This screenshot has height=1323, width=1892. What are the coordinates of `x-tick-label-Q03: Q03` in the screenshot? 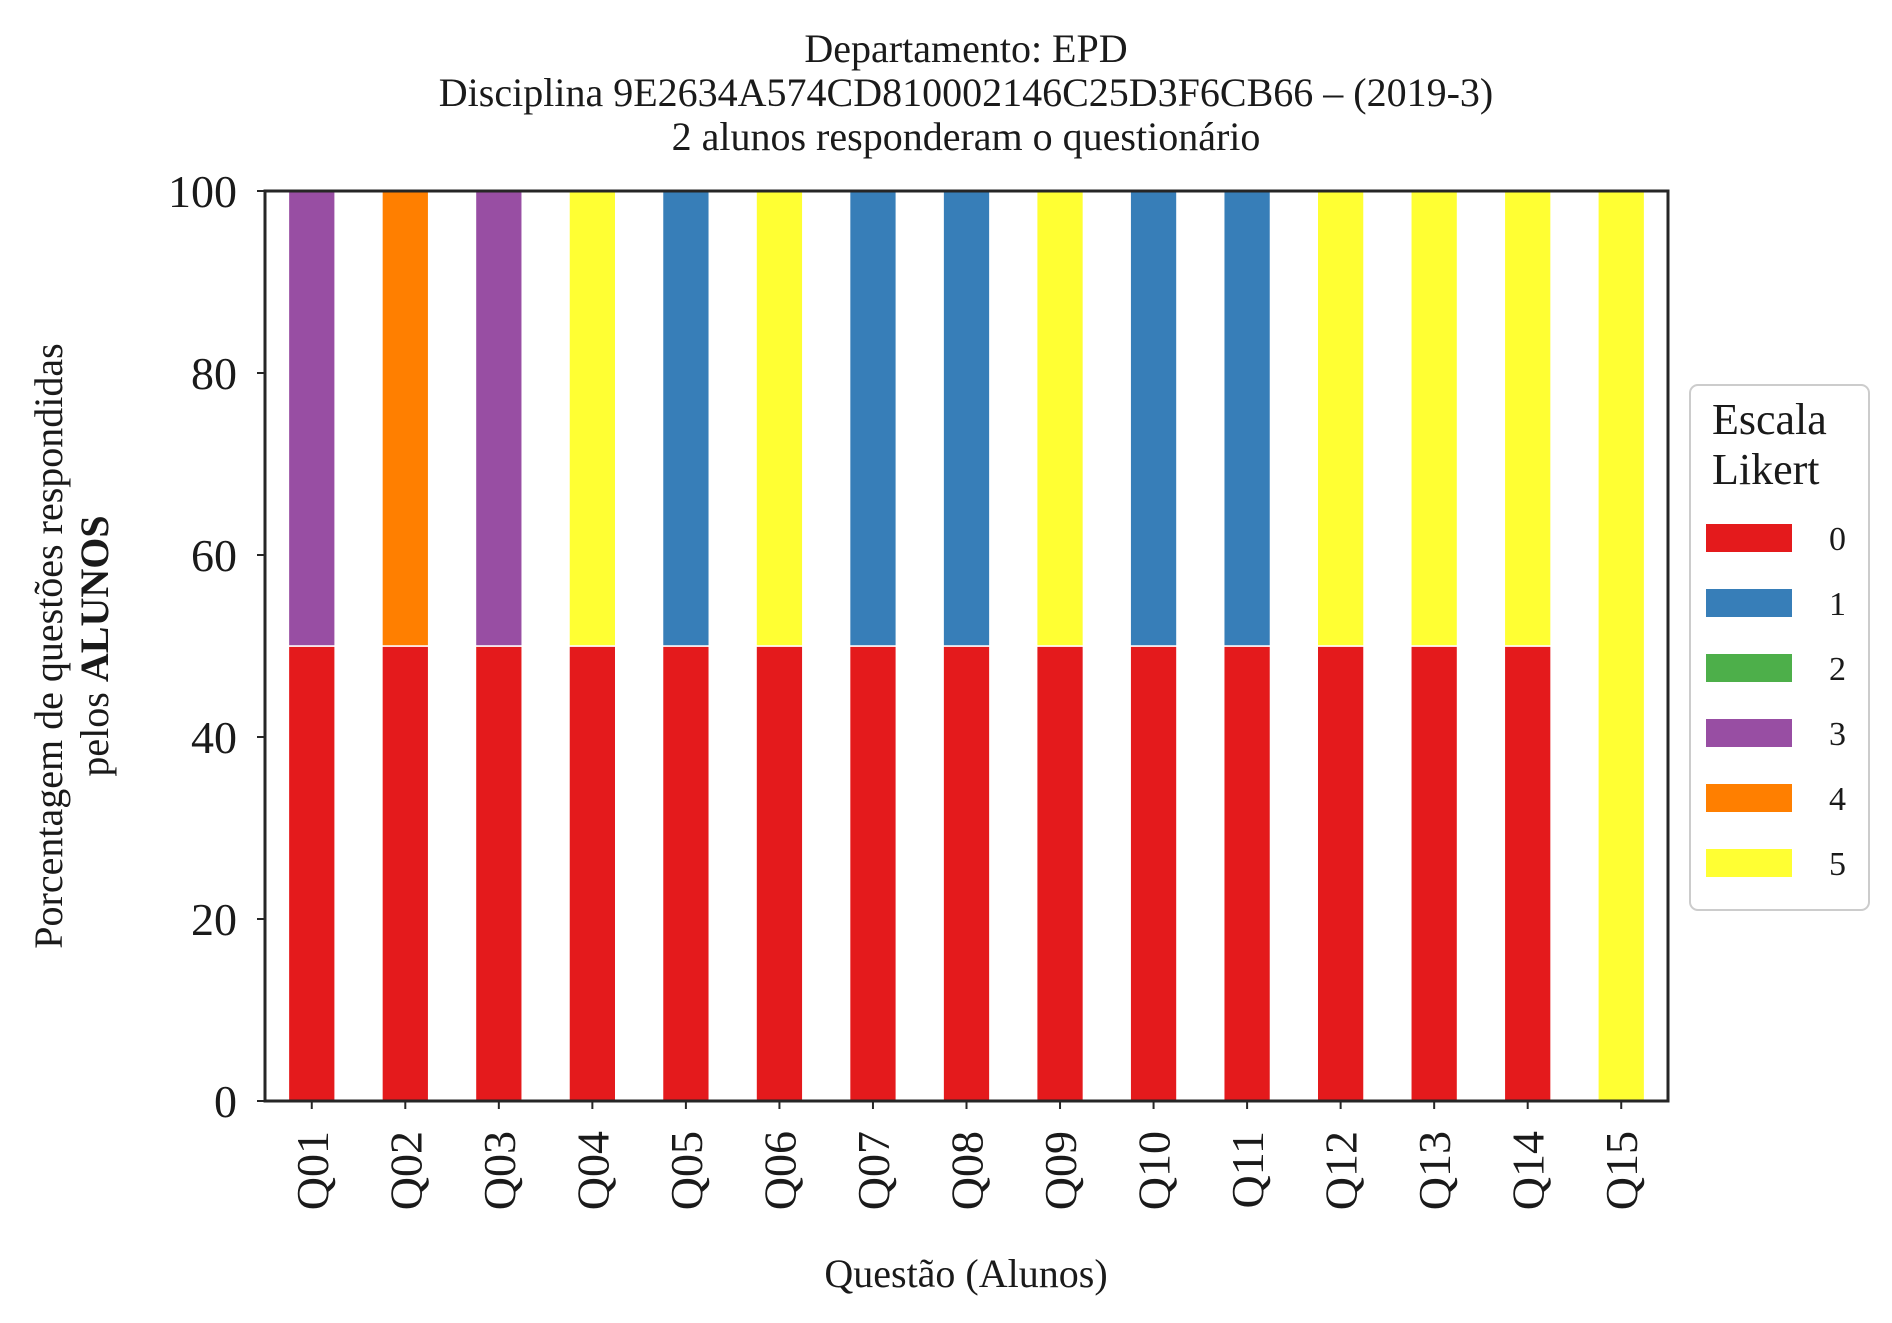 It's located at (499, 1170).